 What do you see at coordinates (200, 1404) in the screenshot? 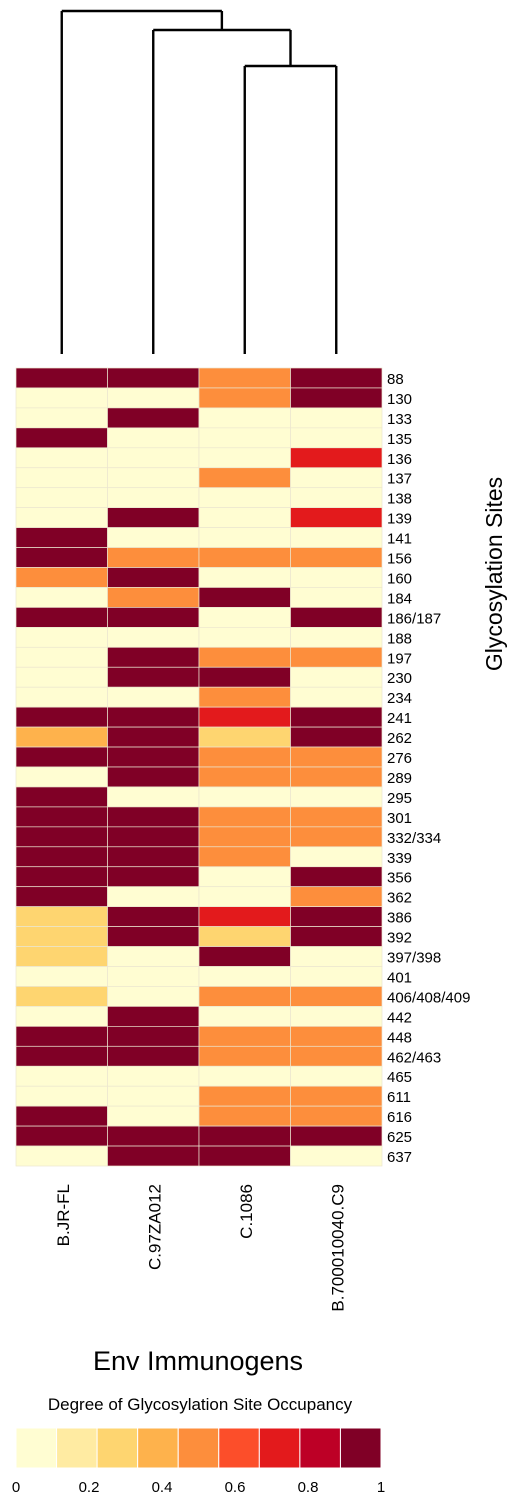
I see `legend-title: Degree of Glycosylation Site Occupancy` at bounding box center [200, 1404].